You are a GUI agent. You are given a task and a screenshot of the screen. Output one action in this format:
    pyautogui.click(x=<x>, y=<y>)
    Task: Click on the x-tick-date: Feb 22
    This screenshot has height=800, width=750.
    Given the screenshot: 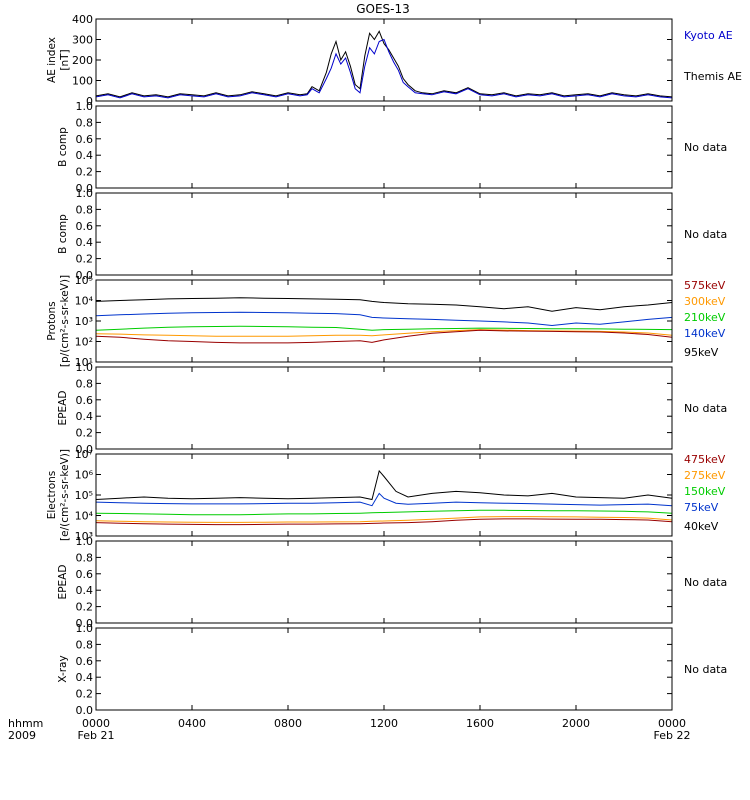 What is the action you would take?
    pyautogui.click(x=672, y=735)
    